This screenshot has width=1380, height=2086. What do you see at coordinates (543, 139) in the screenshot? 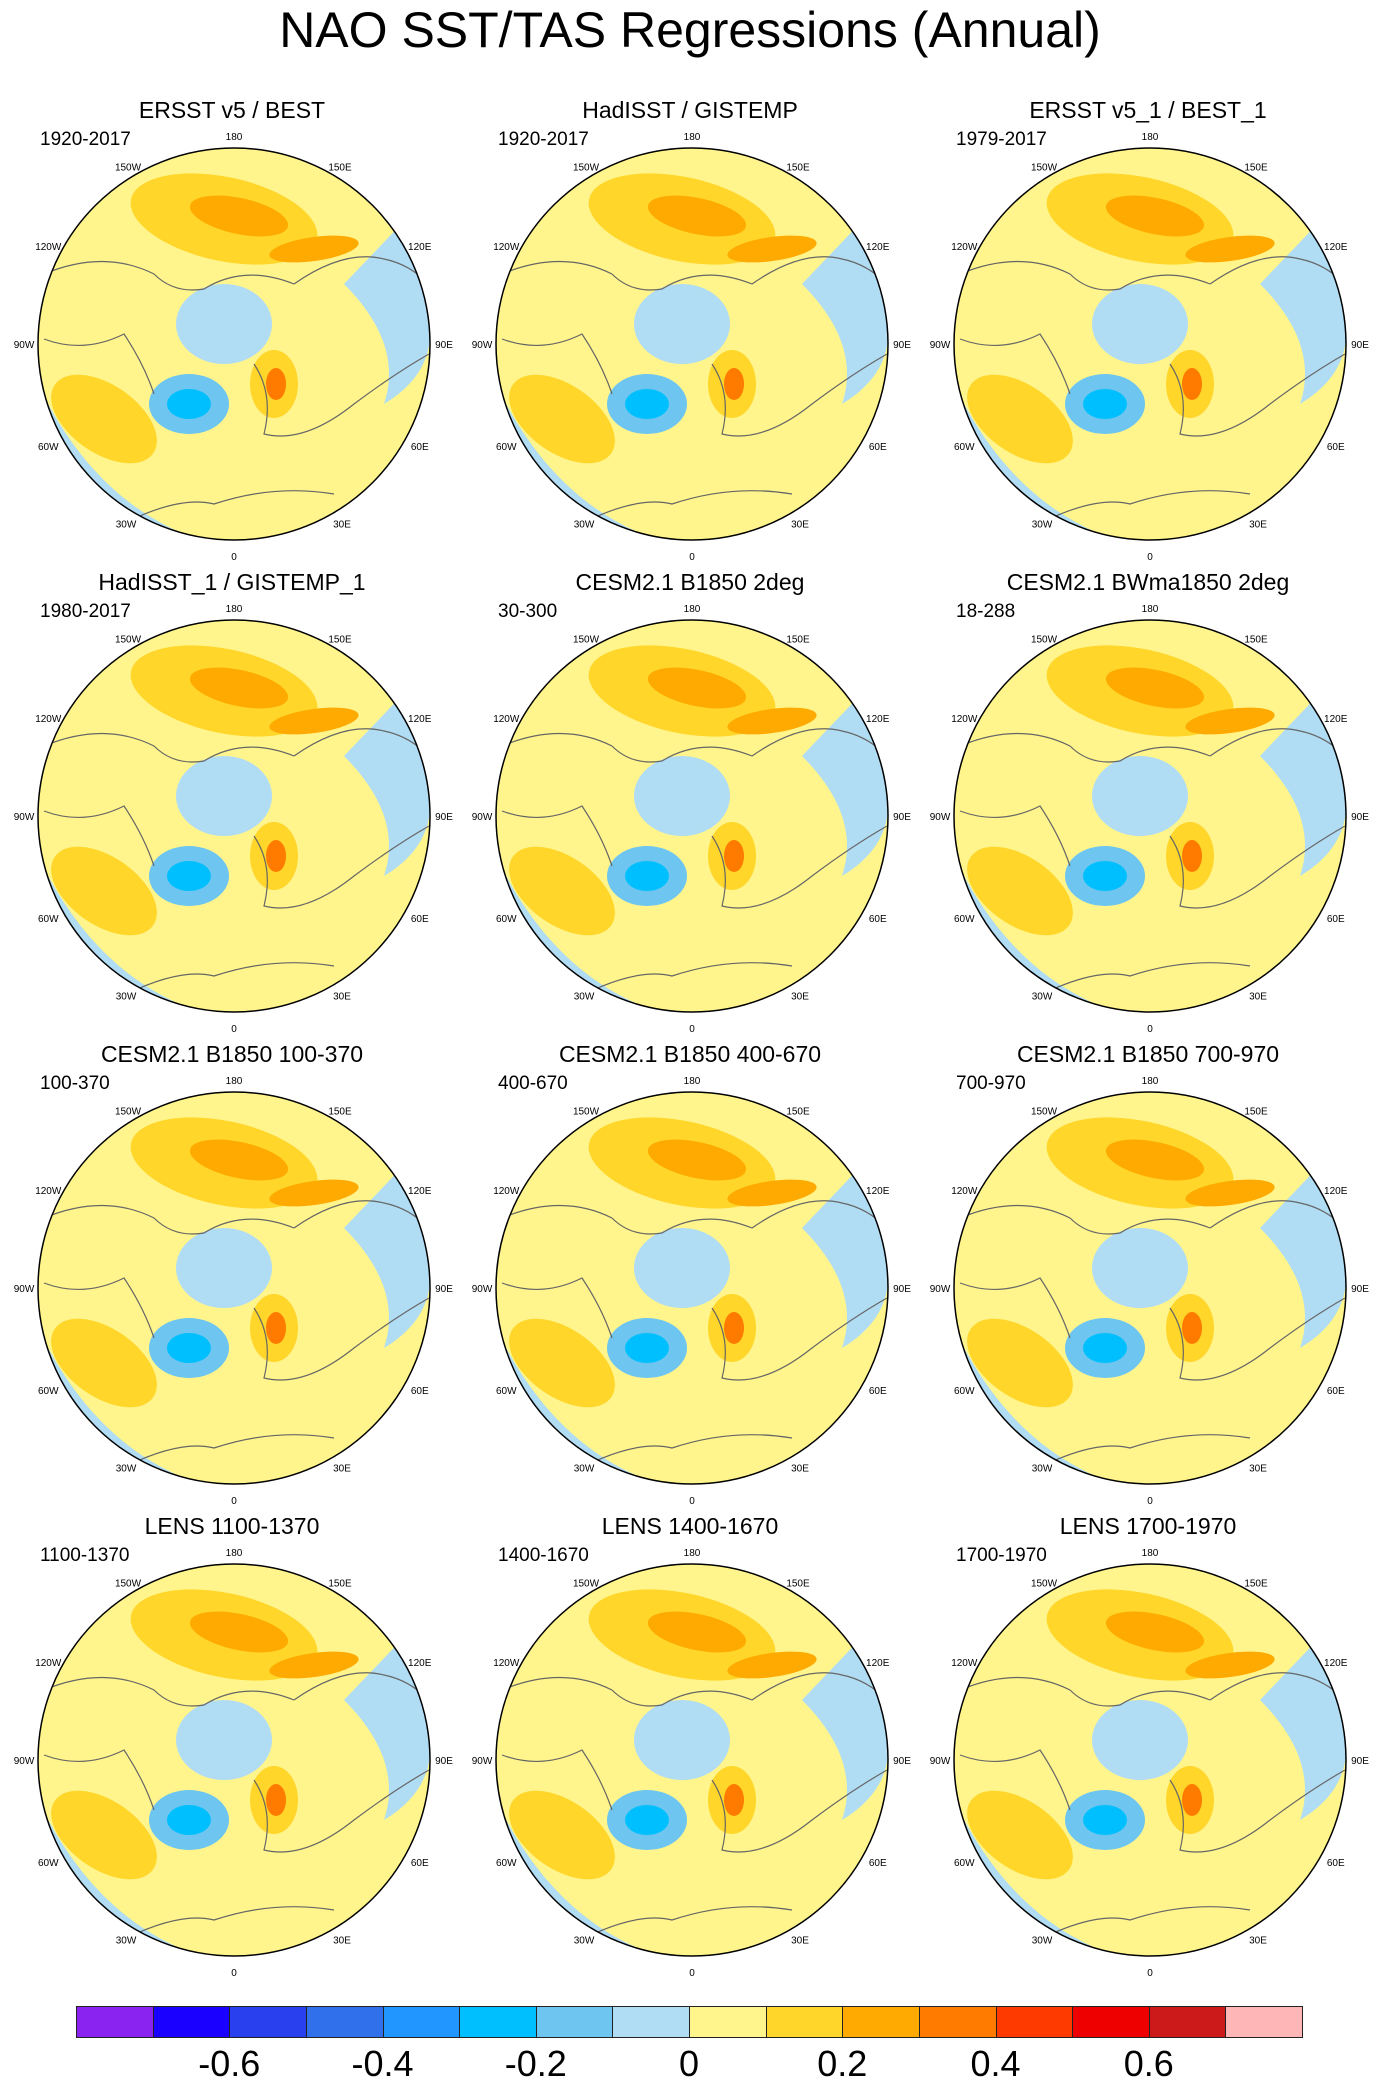
I see `panel-period: 1920-2017` at bounding box center [543, 139].